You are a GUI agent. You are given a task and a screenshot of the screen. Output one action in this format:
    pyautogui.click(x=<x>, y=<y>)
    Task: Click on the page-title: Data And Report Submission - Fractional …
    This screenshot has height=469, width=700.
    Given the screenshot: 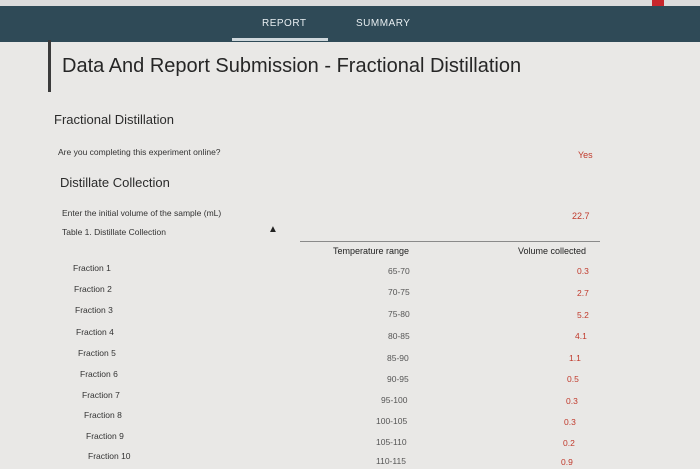 What is the action you would take?
    pyautogui.click(x=292, y=66)
    